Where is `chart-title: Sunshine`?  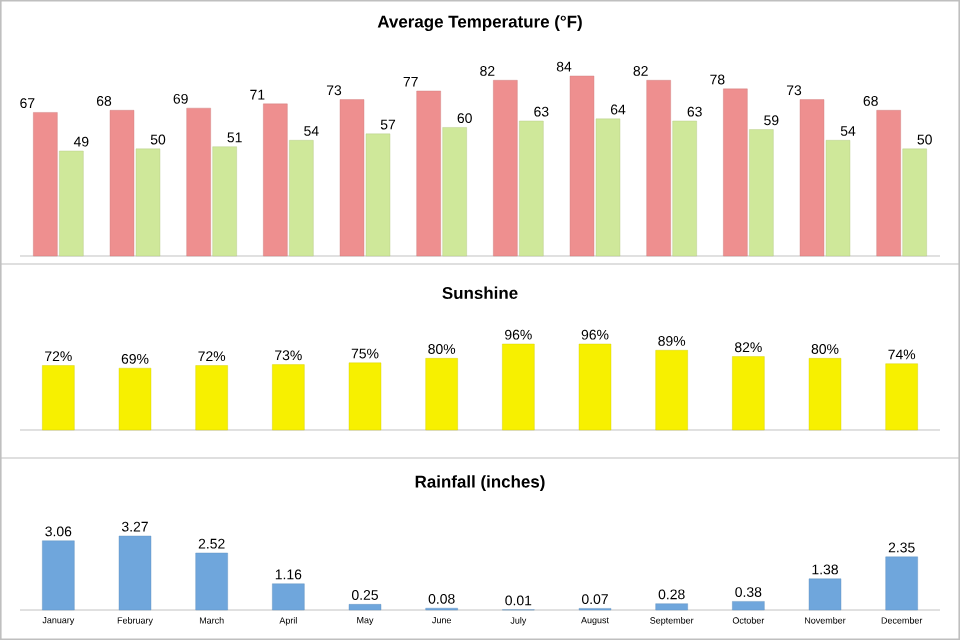
chart-title: Sunshine is located at coordinates (480, 293).